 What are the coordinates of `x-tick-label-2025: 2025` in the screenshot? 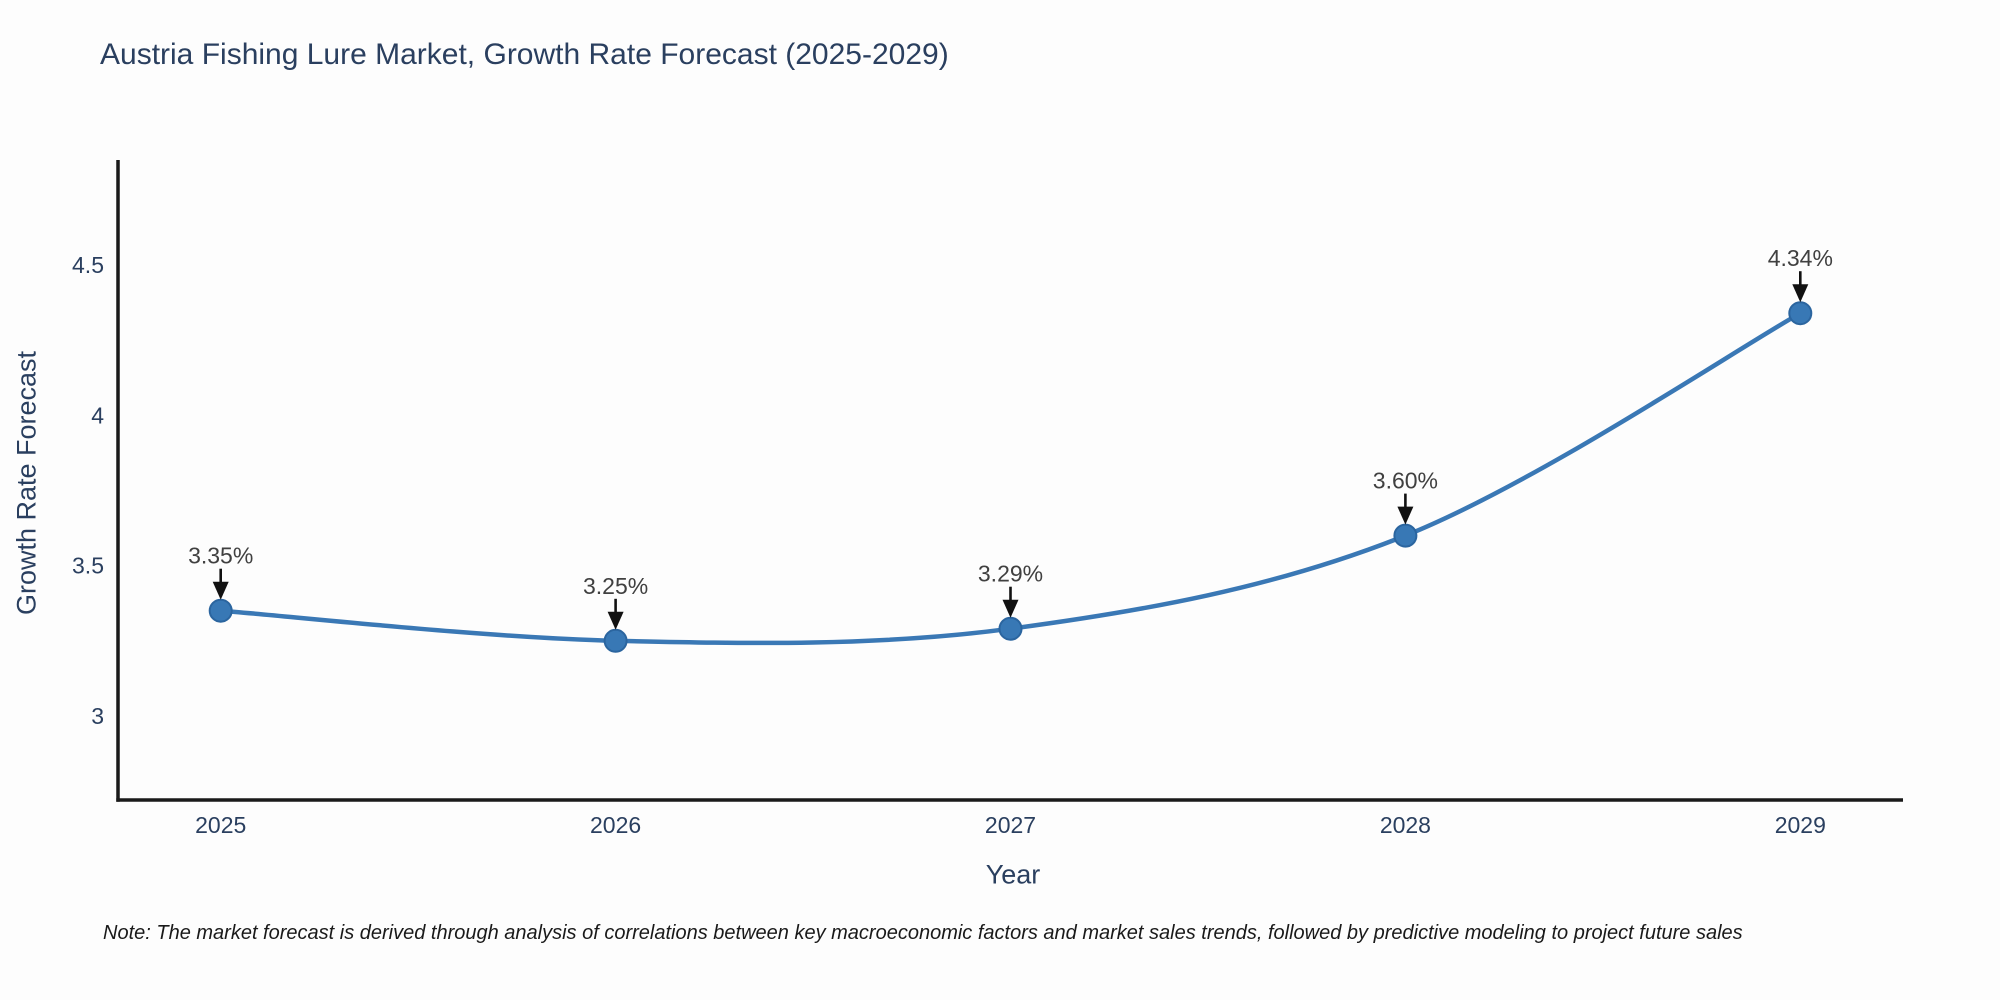 It's located at (220, 825).